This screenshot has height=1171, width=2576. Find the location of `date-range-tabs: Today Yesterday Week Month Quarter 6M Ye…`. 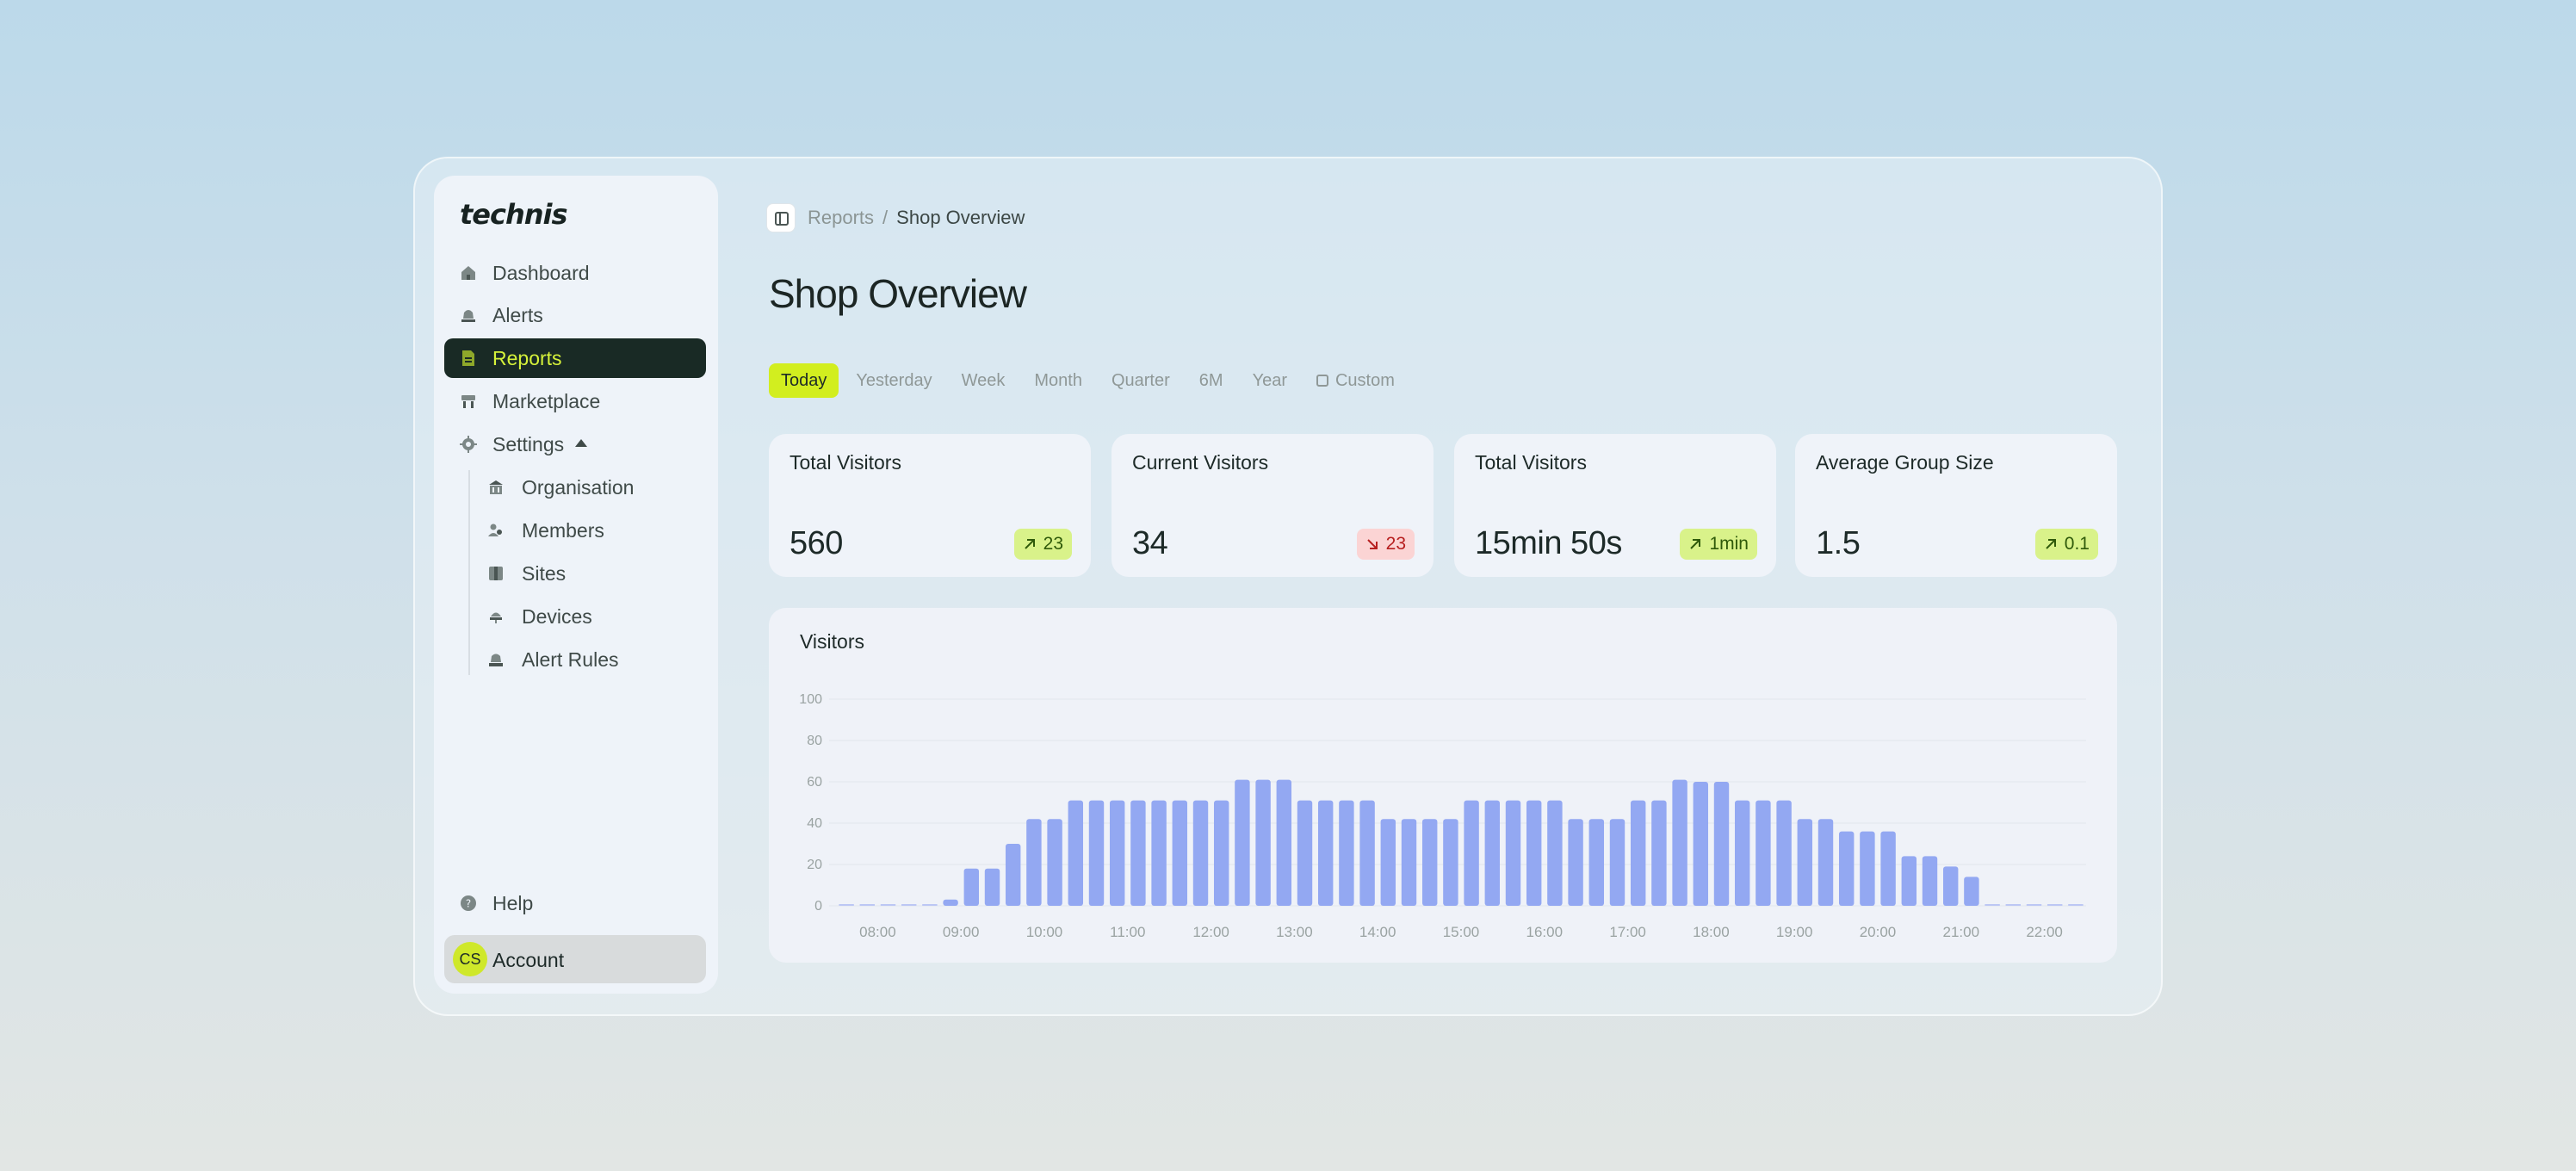

date-range-tabs: Today Yesterday Week Month Quarter 6M Ye… is located at coordinates (1090, 381).